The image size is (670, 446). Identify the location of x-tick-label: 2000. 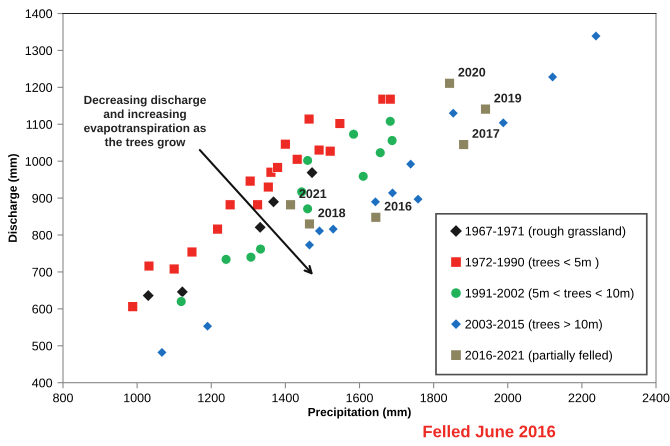
(508, 397).